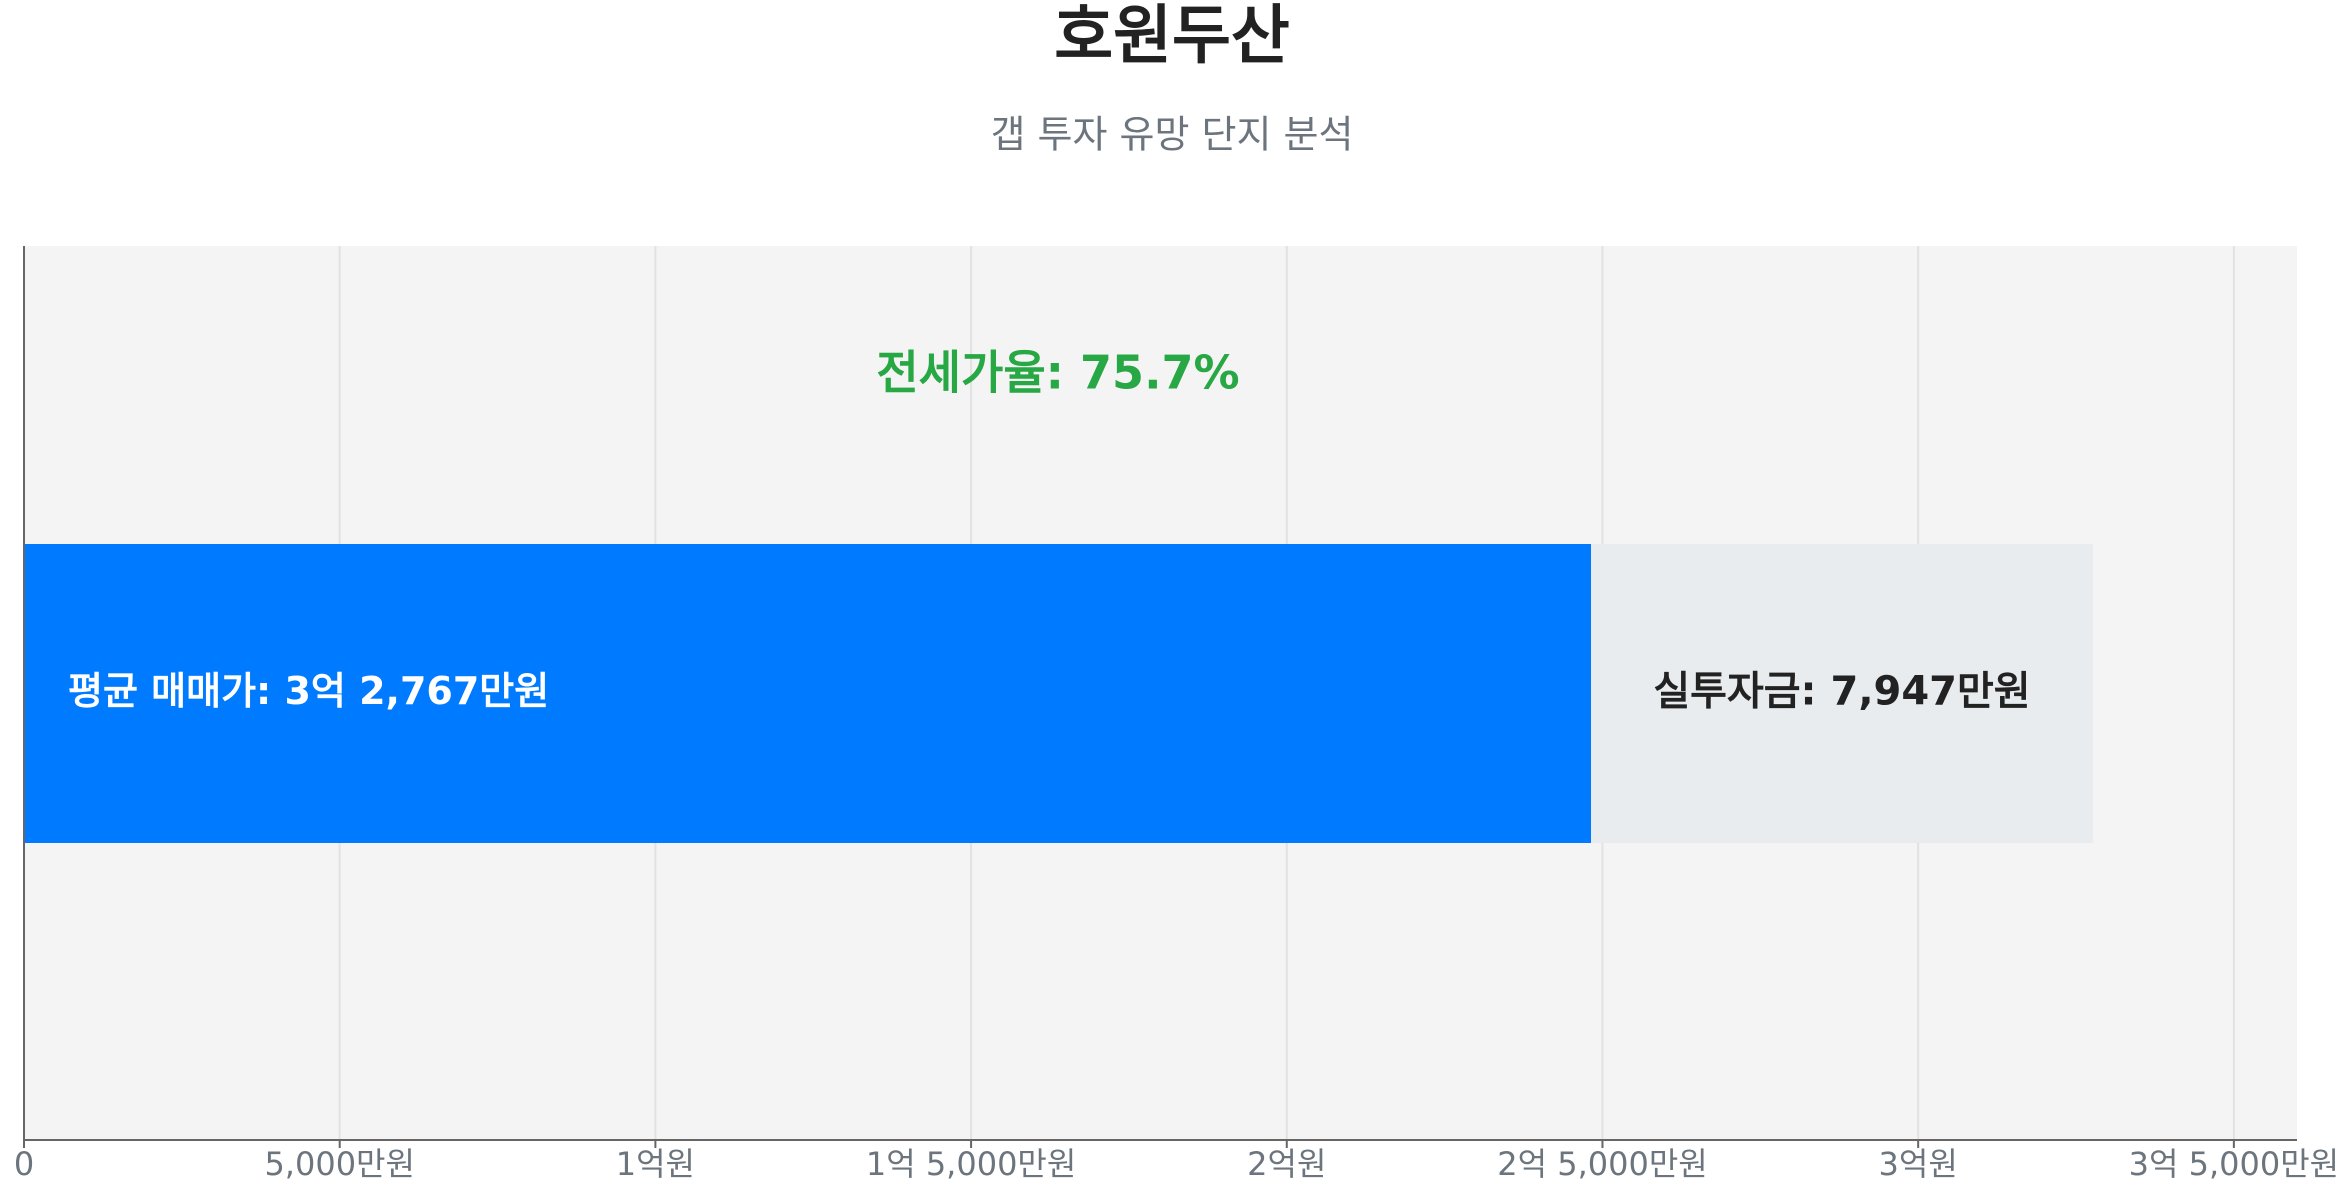 This screenshot has width=2345, height=1200. I want to click on x-tick-label: 2억원, so click(1286, 1164).